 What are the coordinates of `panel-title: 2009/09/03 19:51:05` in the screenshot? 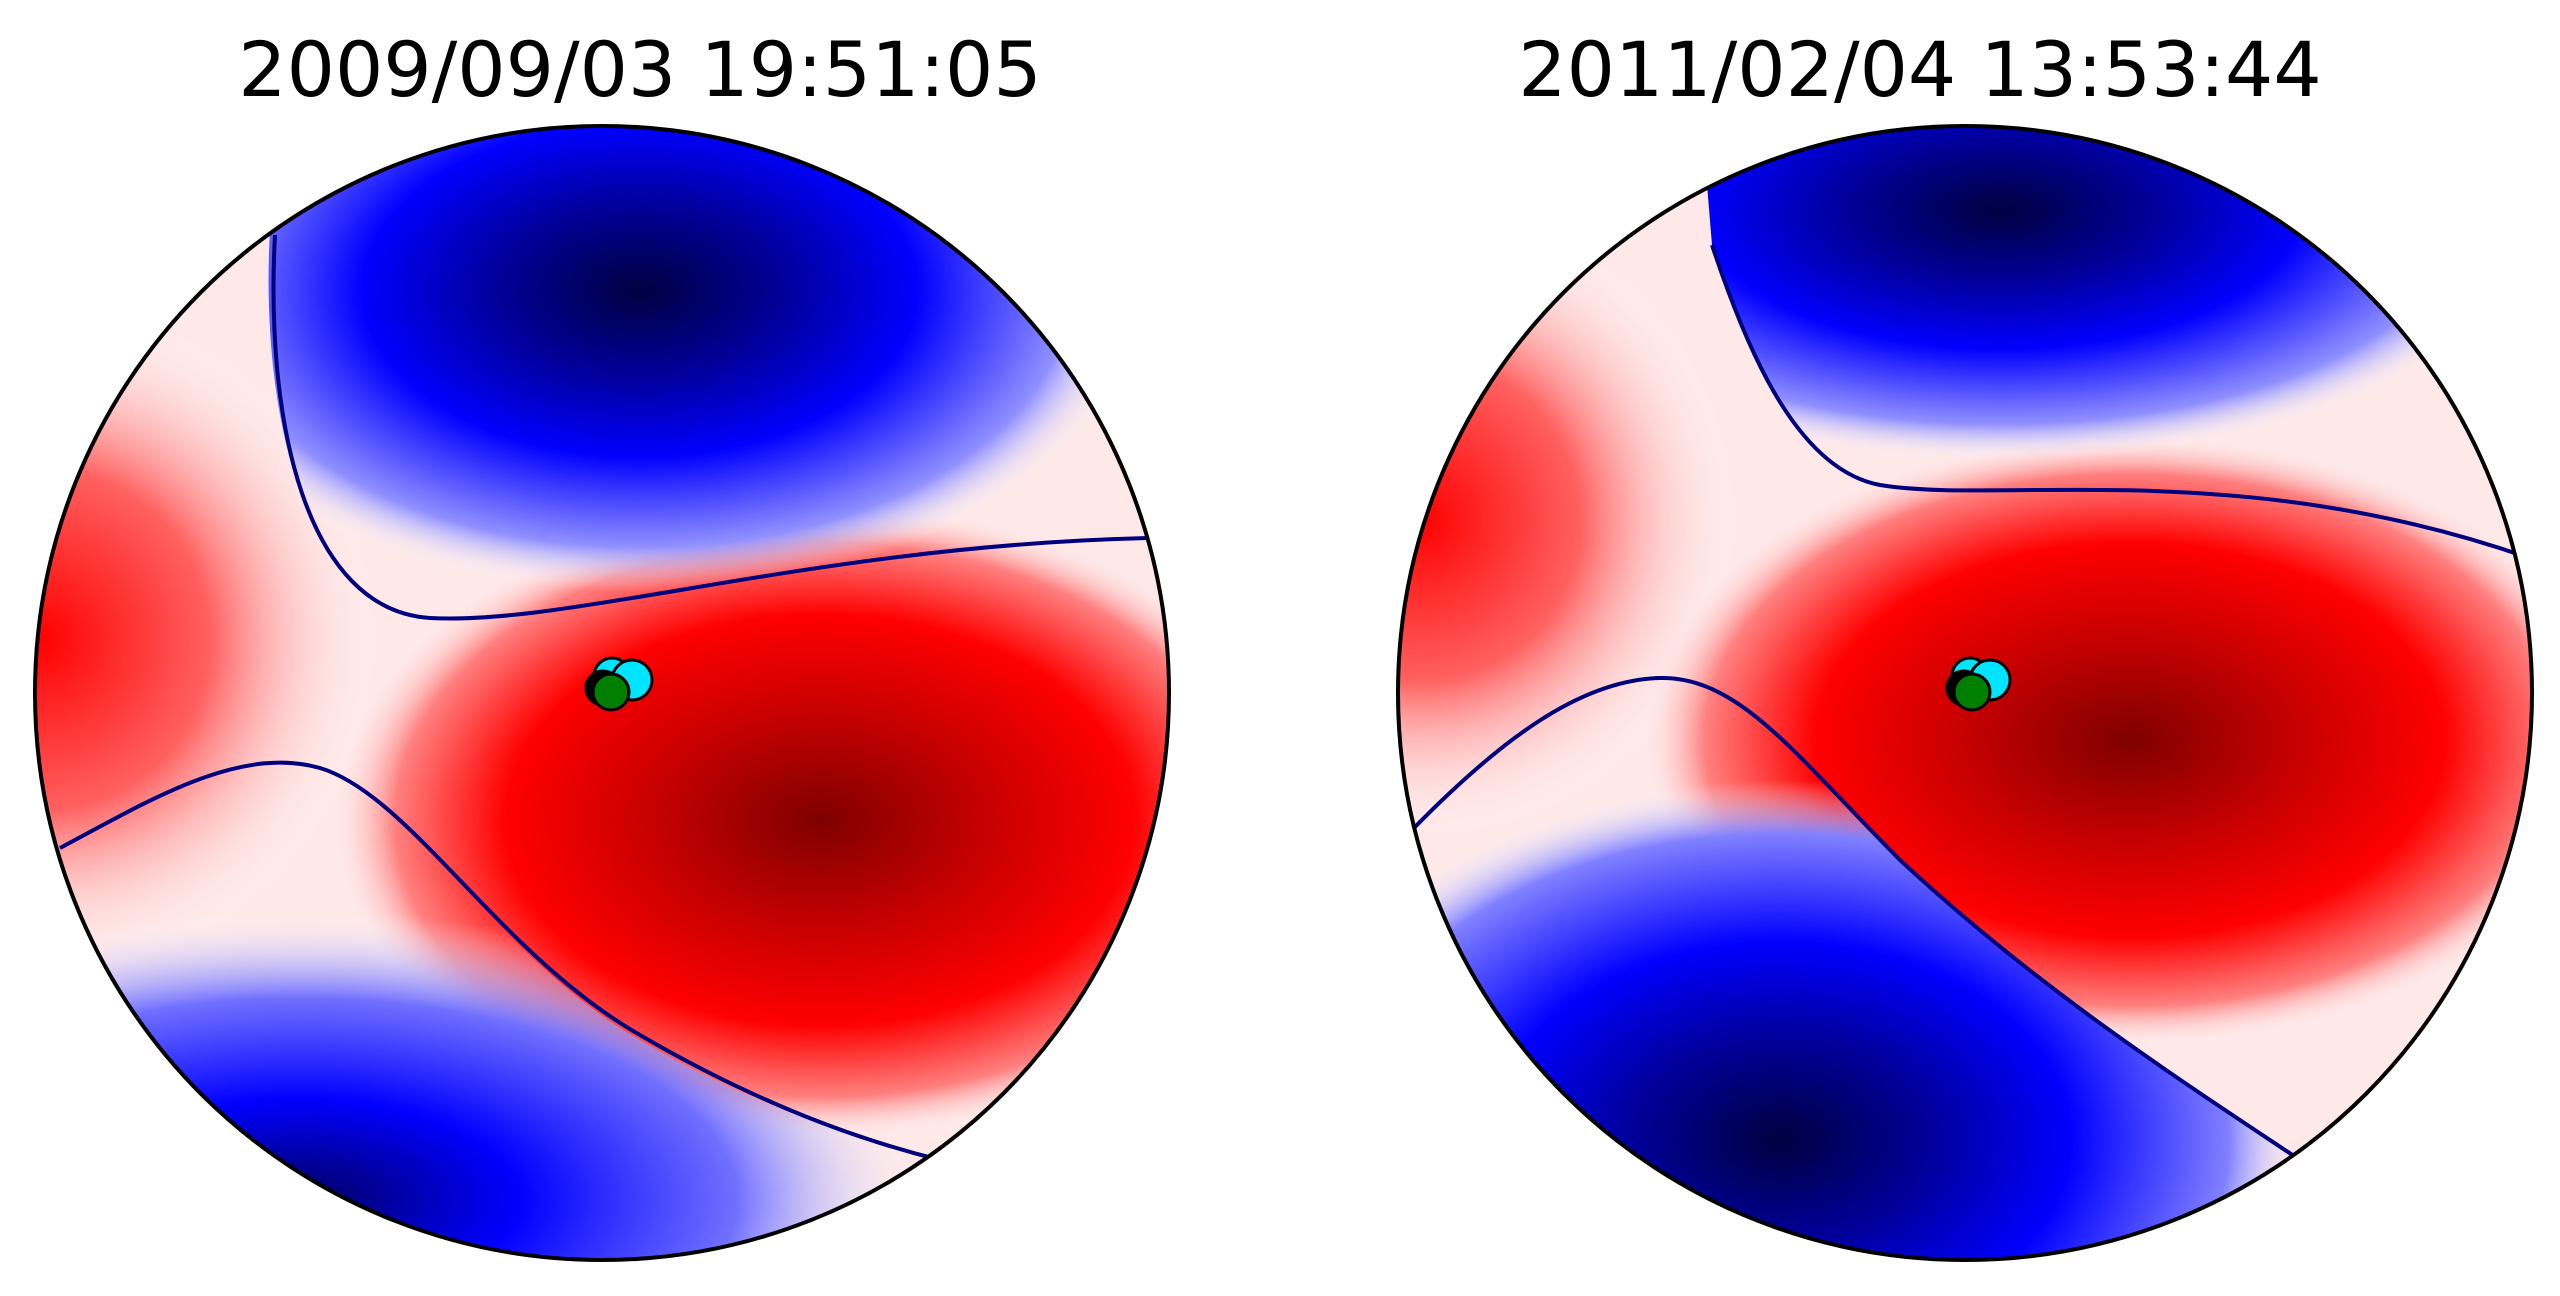 It's located at (640, 69).